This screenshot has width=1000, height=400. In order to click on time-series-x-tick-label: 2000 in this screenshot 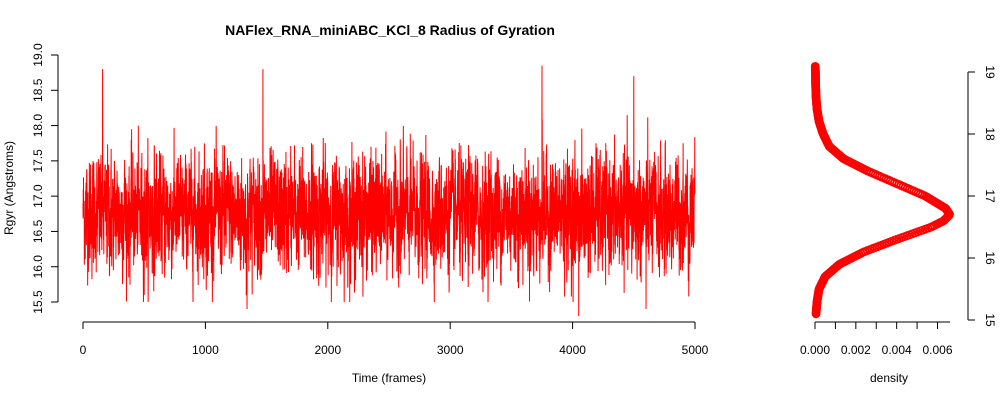, I will do `click(327, 350)`.